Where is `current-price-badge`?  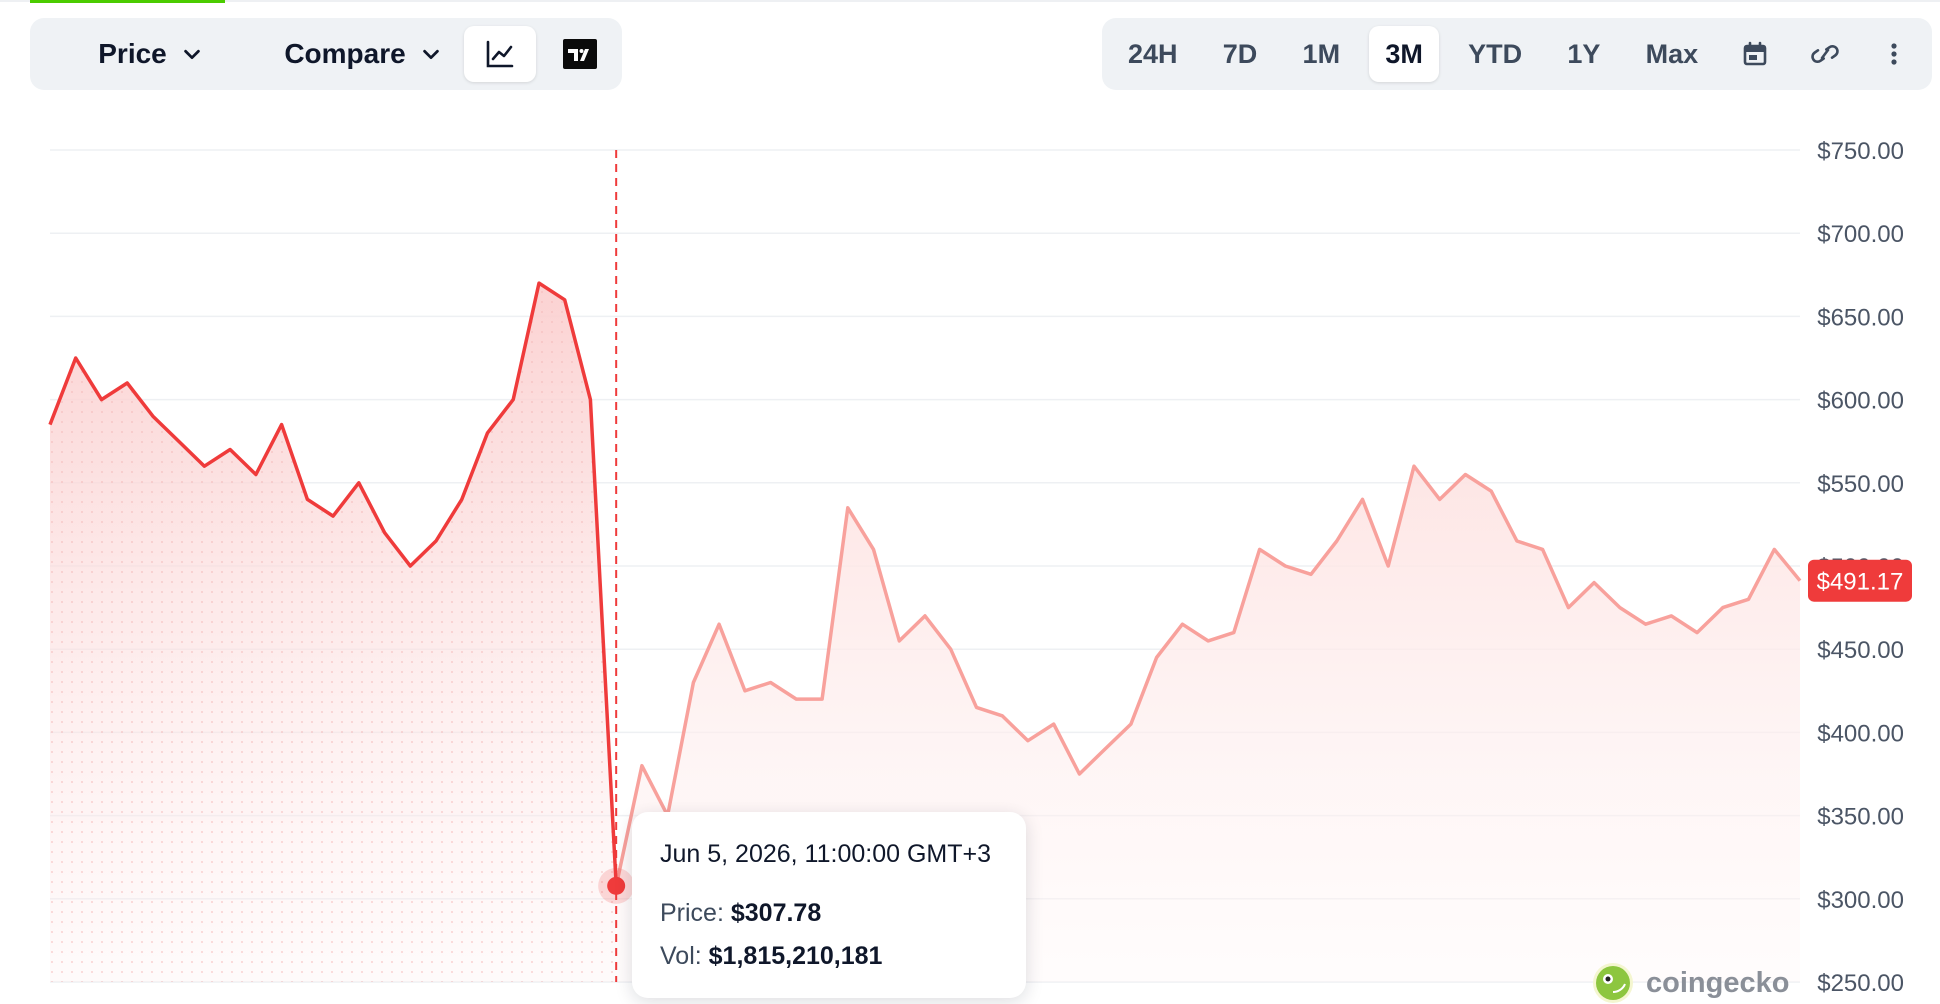
current-price-badge is located at coordinates (1860, 580).